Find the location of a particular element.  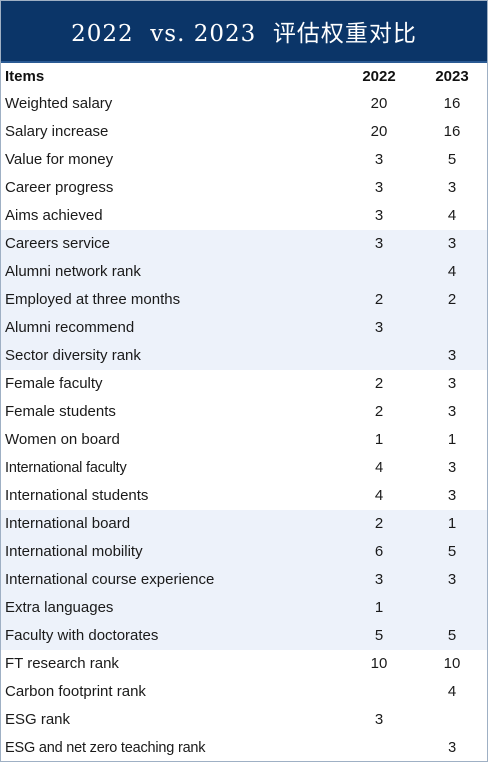

row-item: Female faculty is located at coordinates (54, 383).